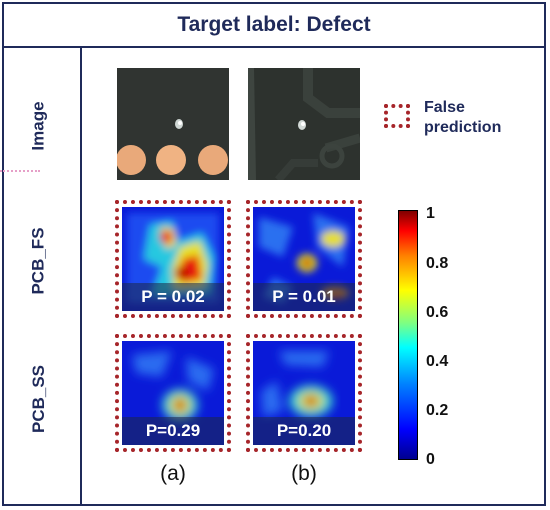 Image resolution: width=550 pixels, height=510 pixels. What do you see at coordinates (408, 335) in the screenshot?
I see `colorbar` at bounding box center [408, 335].